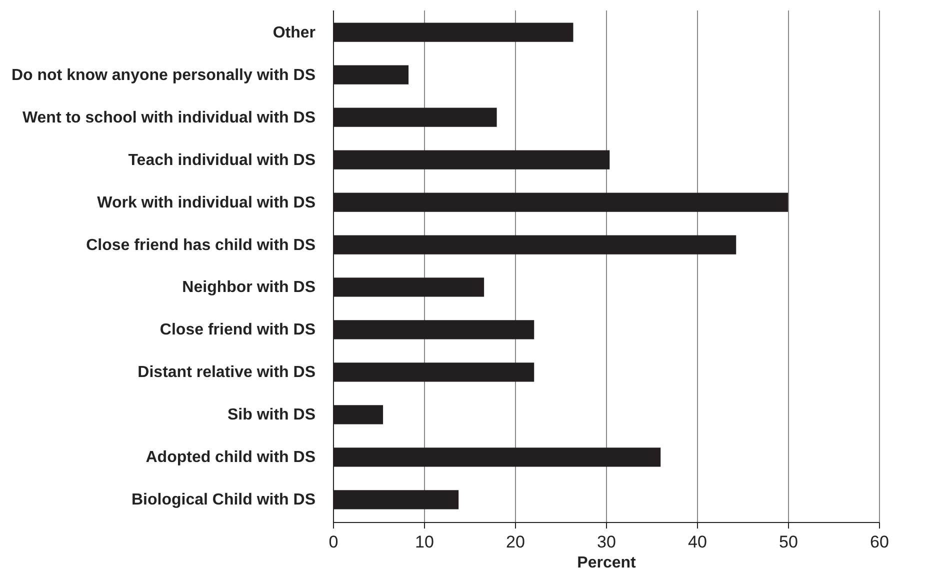 Image resolution: width=941 pixels, height=578 pixels. I want to click on x-tick-label: 60, so click(879, 542).